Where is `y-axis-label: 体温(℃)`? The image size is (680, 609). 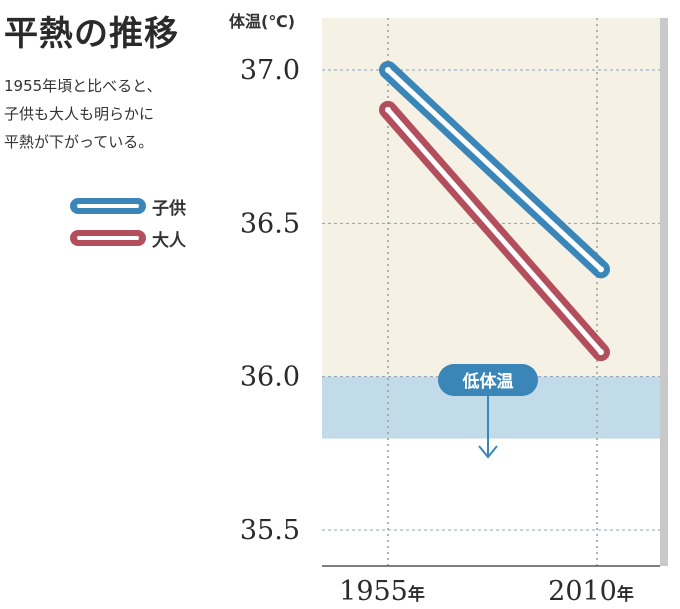
y-axis-label: 体温(℃) is located at coordinates (262, 21).